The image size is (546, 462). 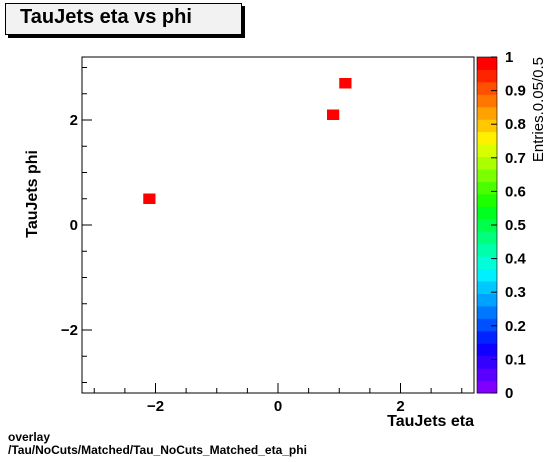 I want to click on colorbar-tick-label: 1, so click(x=509, y=57).